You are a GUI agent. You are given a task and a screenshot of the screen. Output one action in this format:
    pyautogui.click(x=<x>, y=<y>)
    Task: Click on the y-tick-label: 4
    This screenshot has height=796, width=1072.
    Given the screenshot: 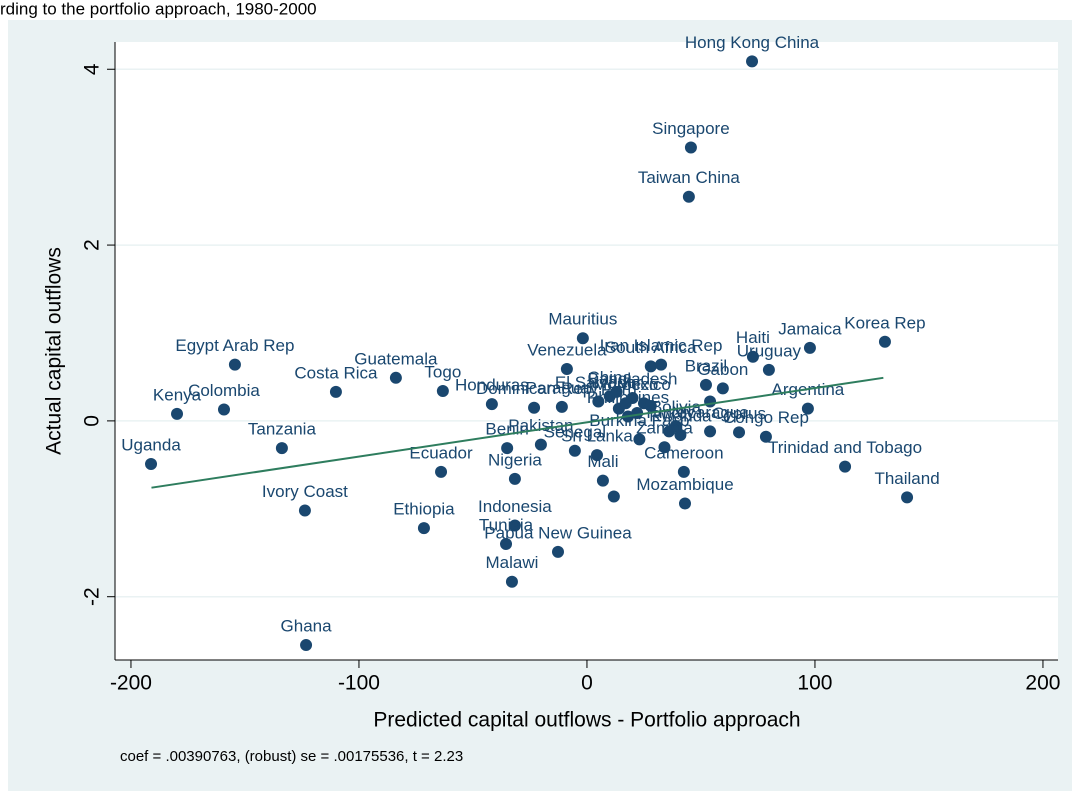 What is the action you would take?
    pyautogui.click(x=92, y=69)
    